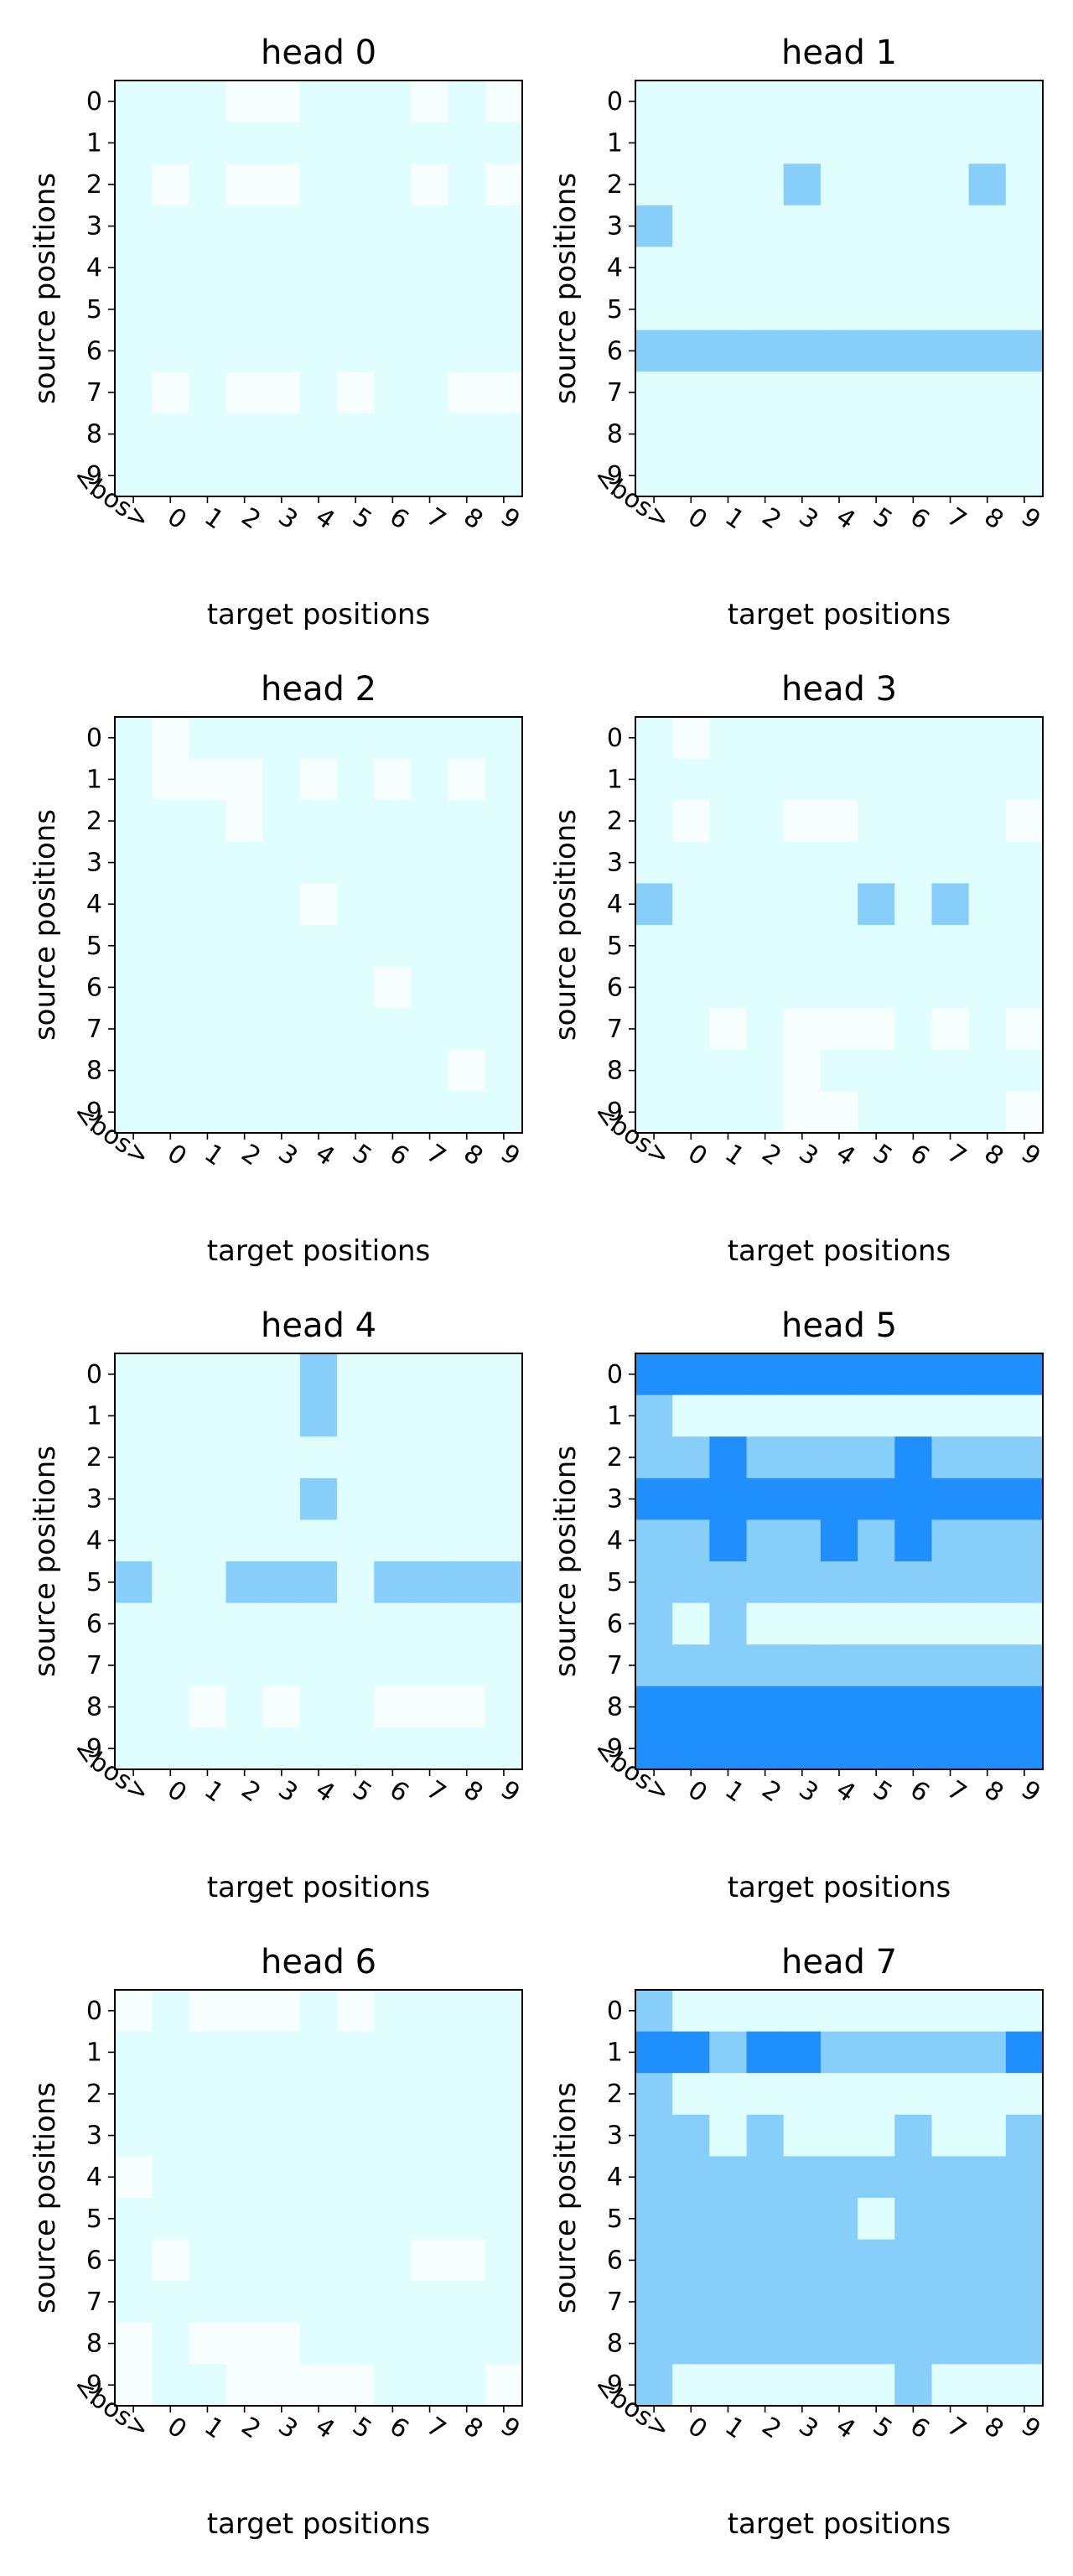 This screenshot has width=1073, height=2576. I want to click on x-tick-label: 7, so click(436, 2428).